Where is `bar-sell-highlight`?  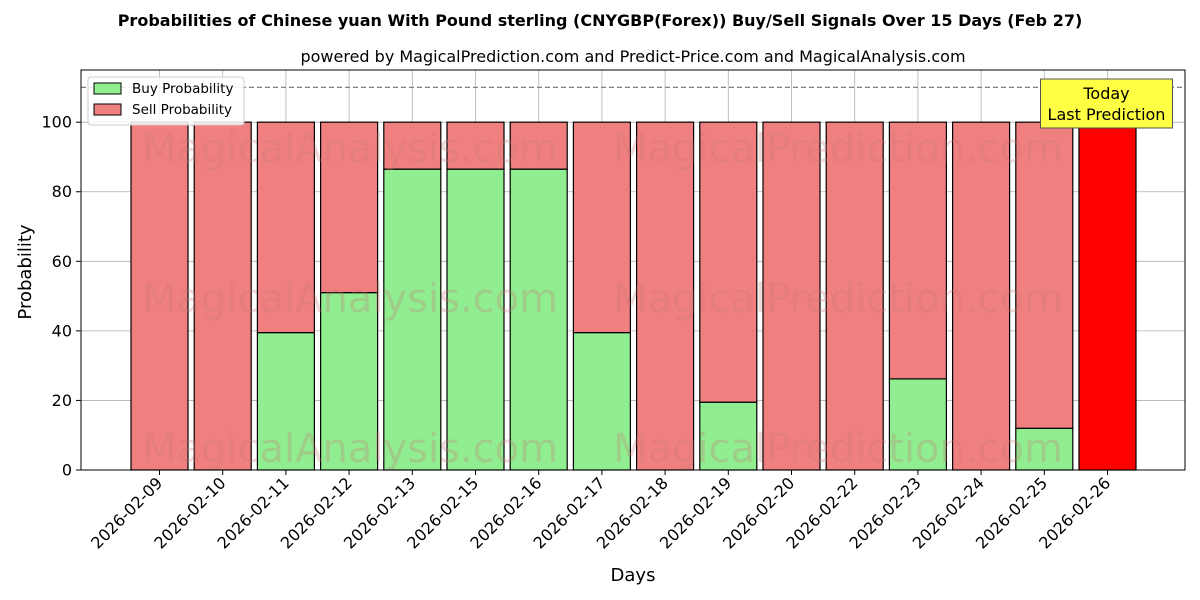 bar-sell-highlight is located at coordinates (1107, 296).